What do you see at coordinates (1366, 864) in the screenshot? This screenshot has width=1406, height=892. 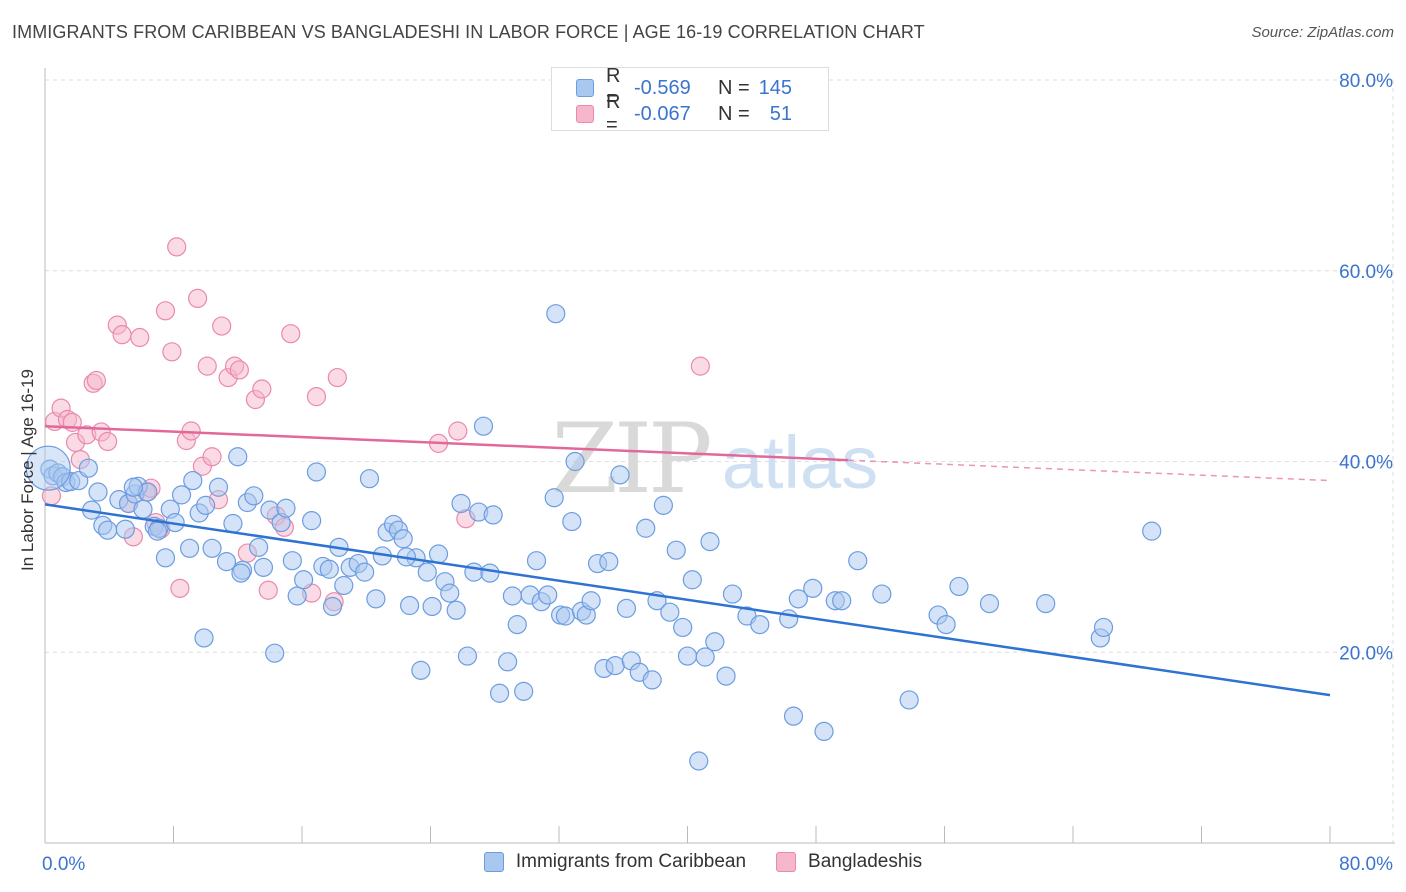 I see `x-tick-label: 80.0%` at bounding box center [1366, 864].